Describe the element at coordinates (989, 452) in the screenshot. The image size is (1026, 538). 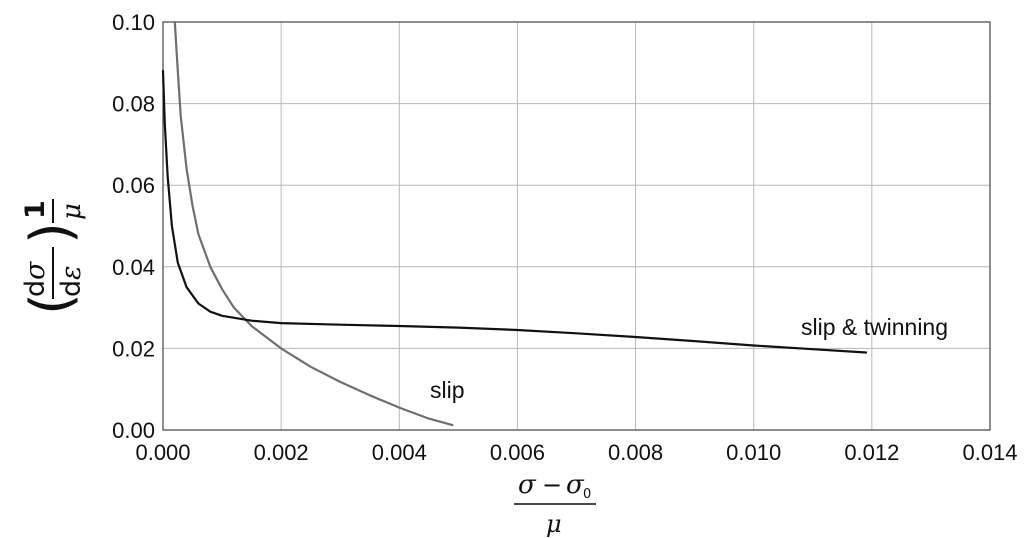
I see `x-tick-label: 0.014` at that location.